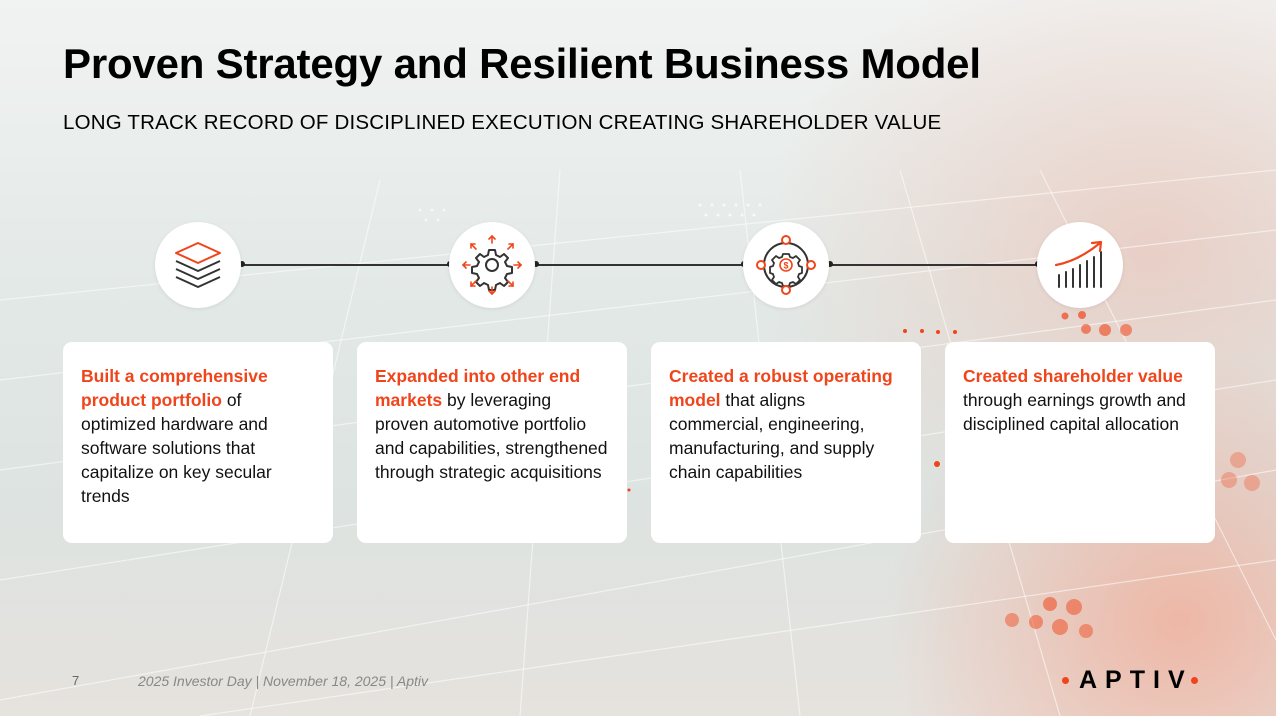 The width and height of the screenshot is (1276, 716). What do you see at coordinates (1073, 376) in the screenshot?
I see `step-highlight: Created shareholder value` at bounding box center [1073, 376].